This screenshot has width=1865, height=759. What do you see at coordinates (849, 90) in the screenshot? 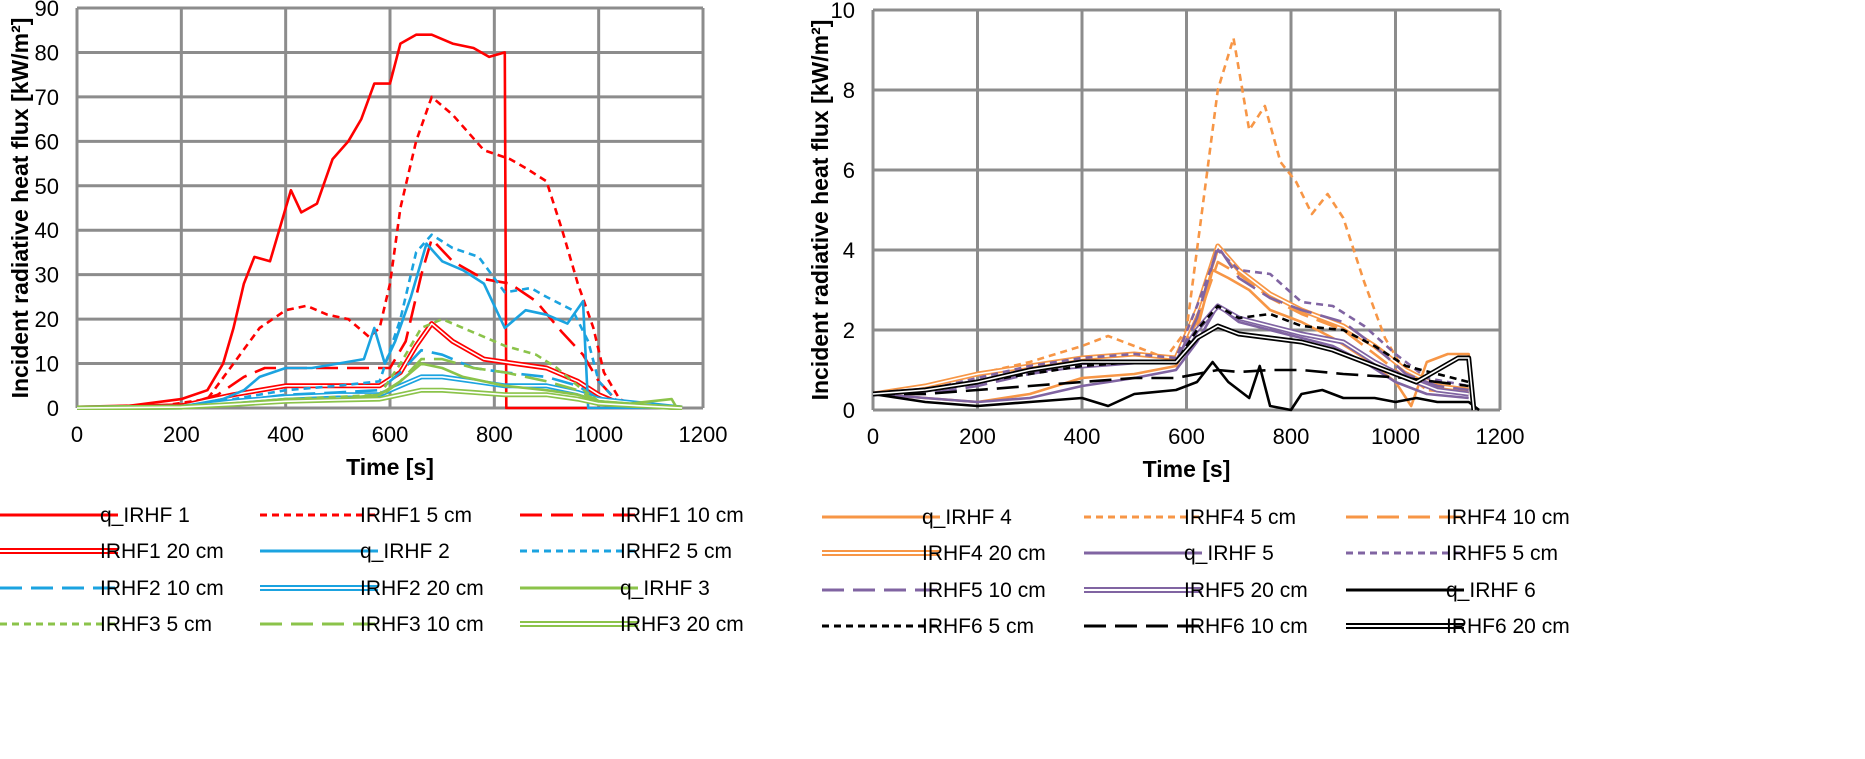
I see `y-tick-label: 8` at bounding box center [849, 90].